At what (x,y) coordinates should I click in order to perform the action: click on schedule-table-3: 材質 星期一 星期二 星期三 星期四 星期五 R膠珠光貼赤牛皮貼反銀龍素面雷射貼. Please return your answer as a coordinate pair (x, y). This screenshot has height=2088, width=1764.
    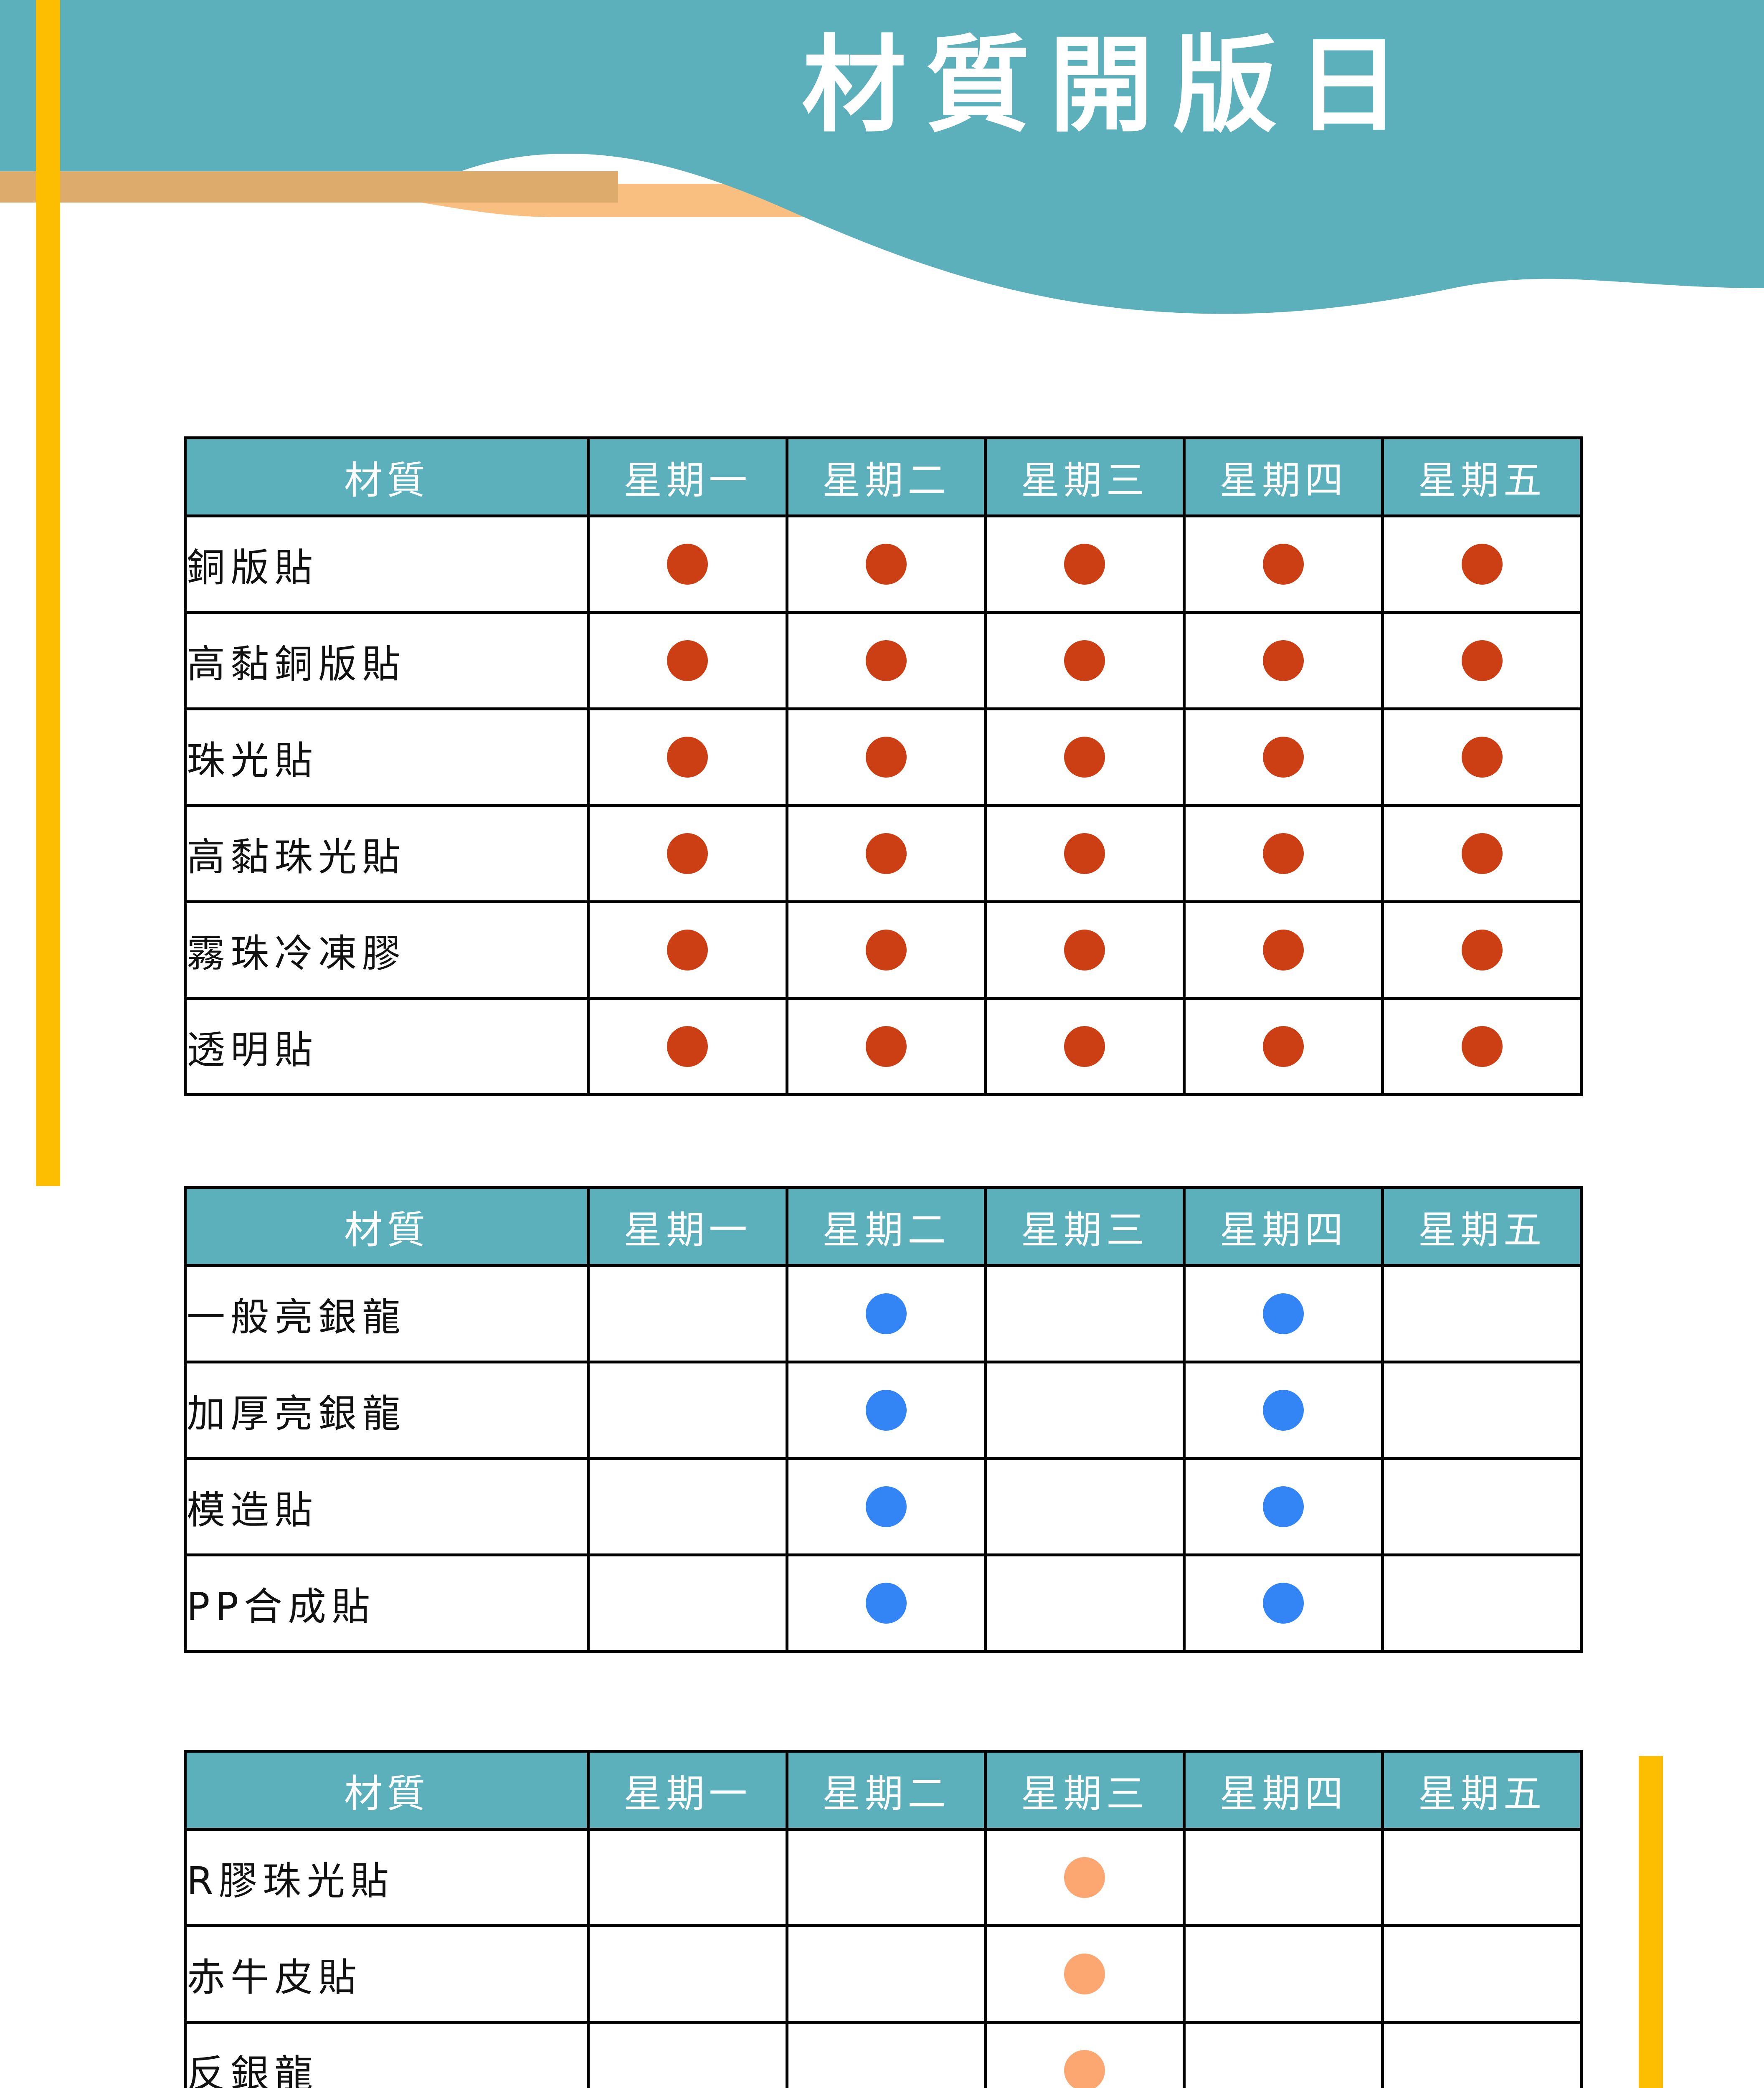
    Looking at the image, I should click on (883, 1919).